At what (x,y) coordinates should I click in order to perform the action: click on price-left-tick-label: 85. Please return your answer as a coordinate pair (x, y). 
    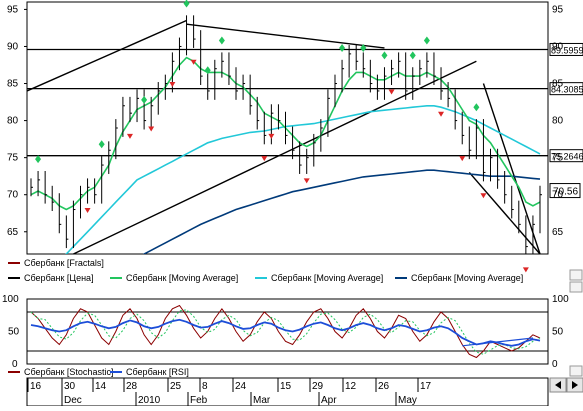
    Looking at the image, I should click on (13, 84).